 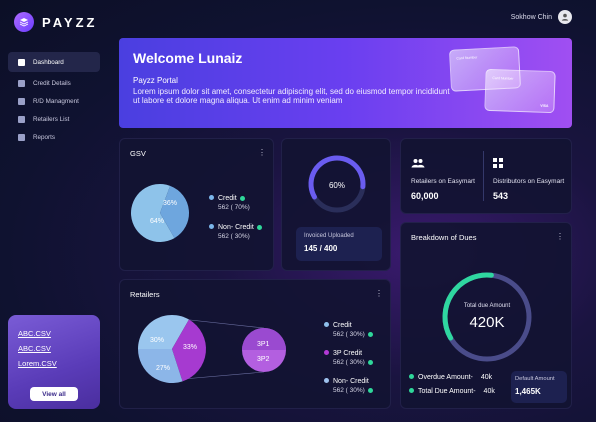 What do you see at coordinates (21, 119) in the screenshot?
I see `list-icon` at bounding box center [21, 119].